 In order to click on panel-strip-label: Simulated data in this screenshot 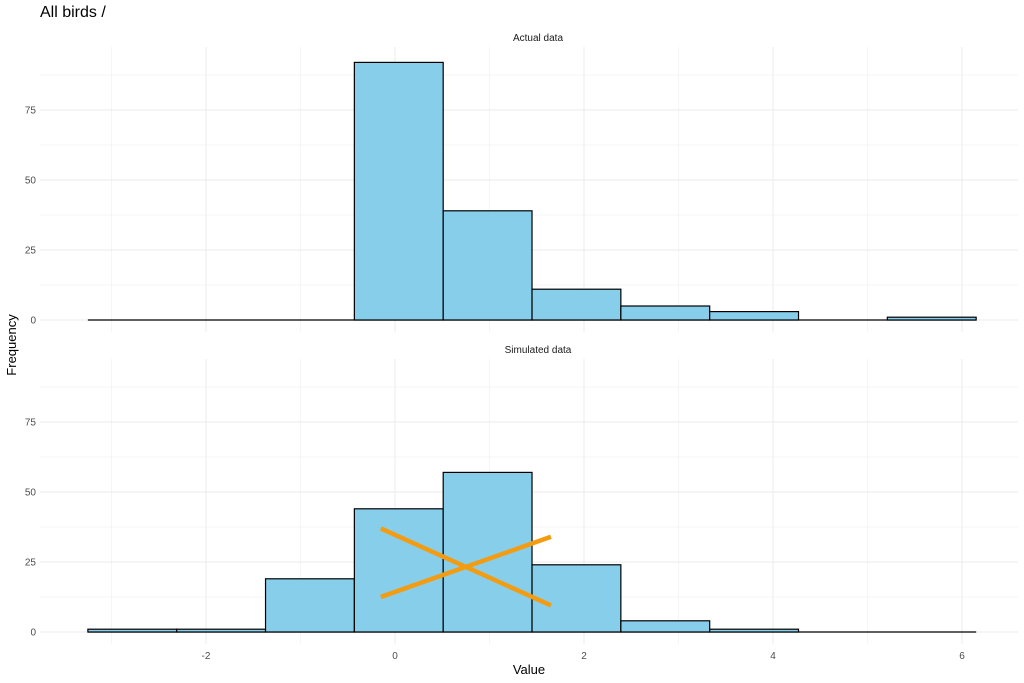, I will do `click(538, 350)`.